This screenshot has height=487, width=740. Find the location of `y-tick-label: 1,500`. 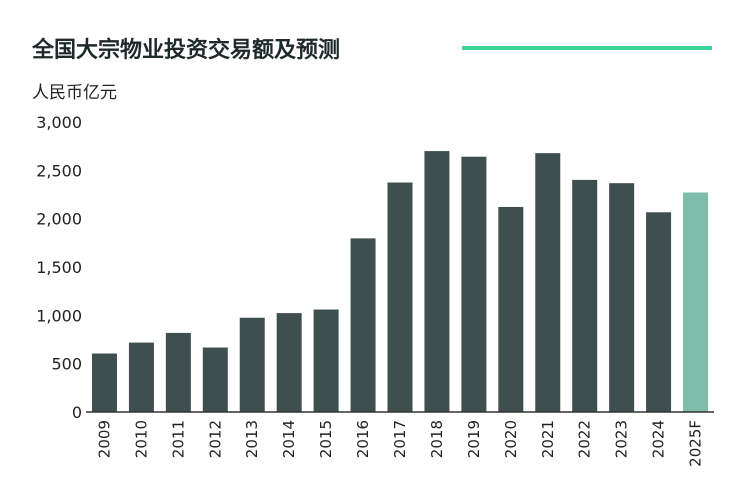

y-tick-label: 1,500 is located at coordinates (59, 267).